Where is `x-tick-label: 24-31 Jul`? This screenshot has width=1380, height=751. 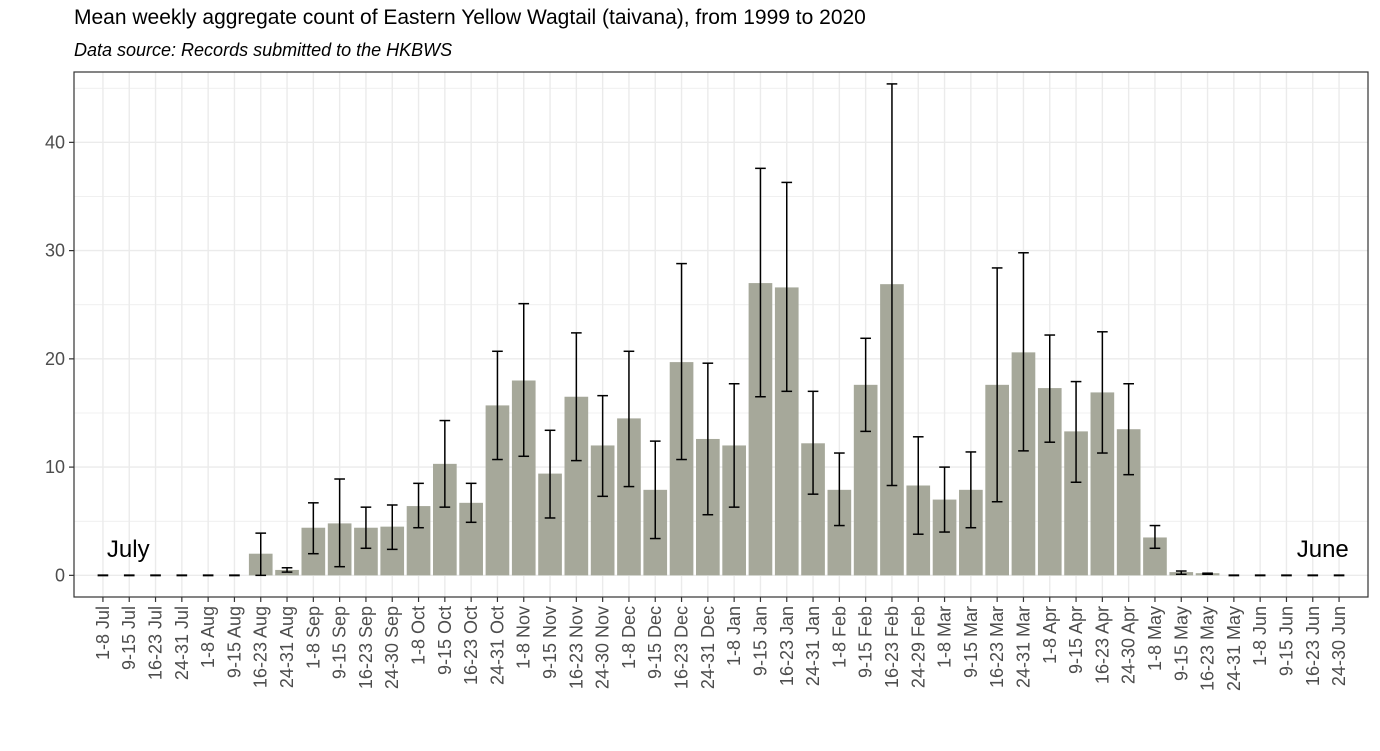
x-tick-label: 24-31 Jul is located at coordinates (182, 643).